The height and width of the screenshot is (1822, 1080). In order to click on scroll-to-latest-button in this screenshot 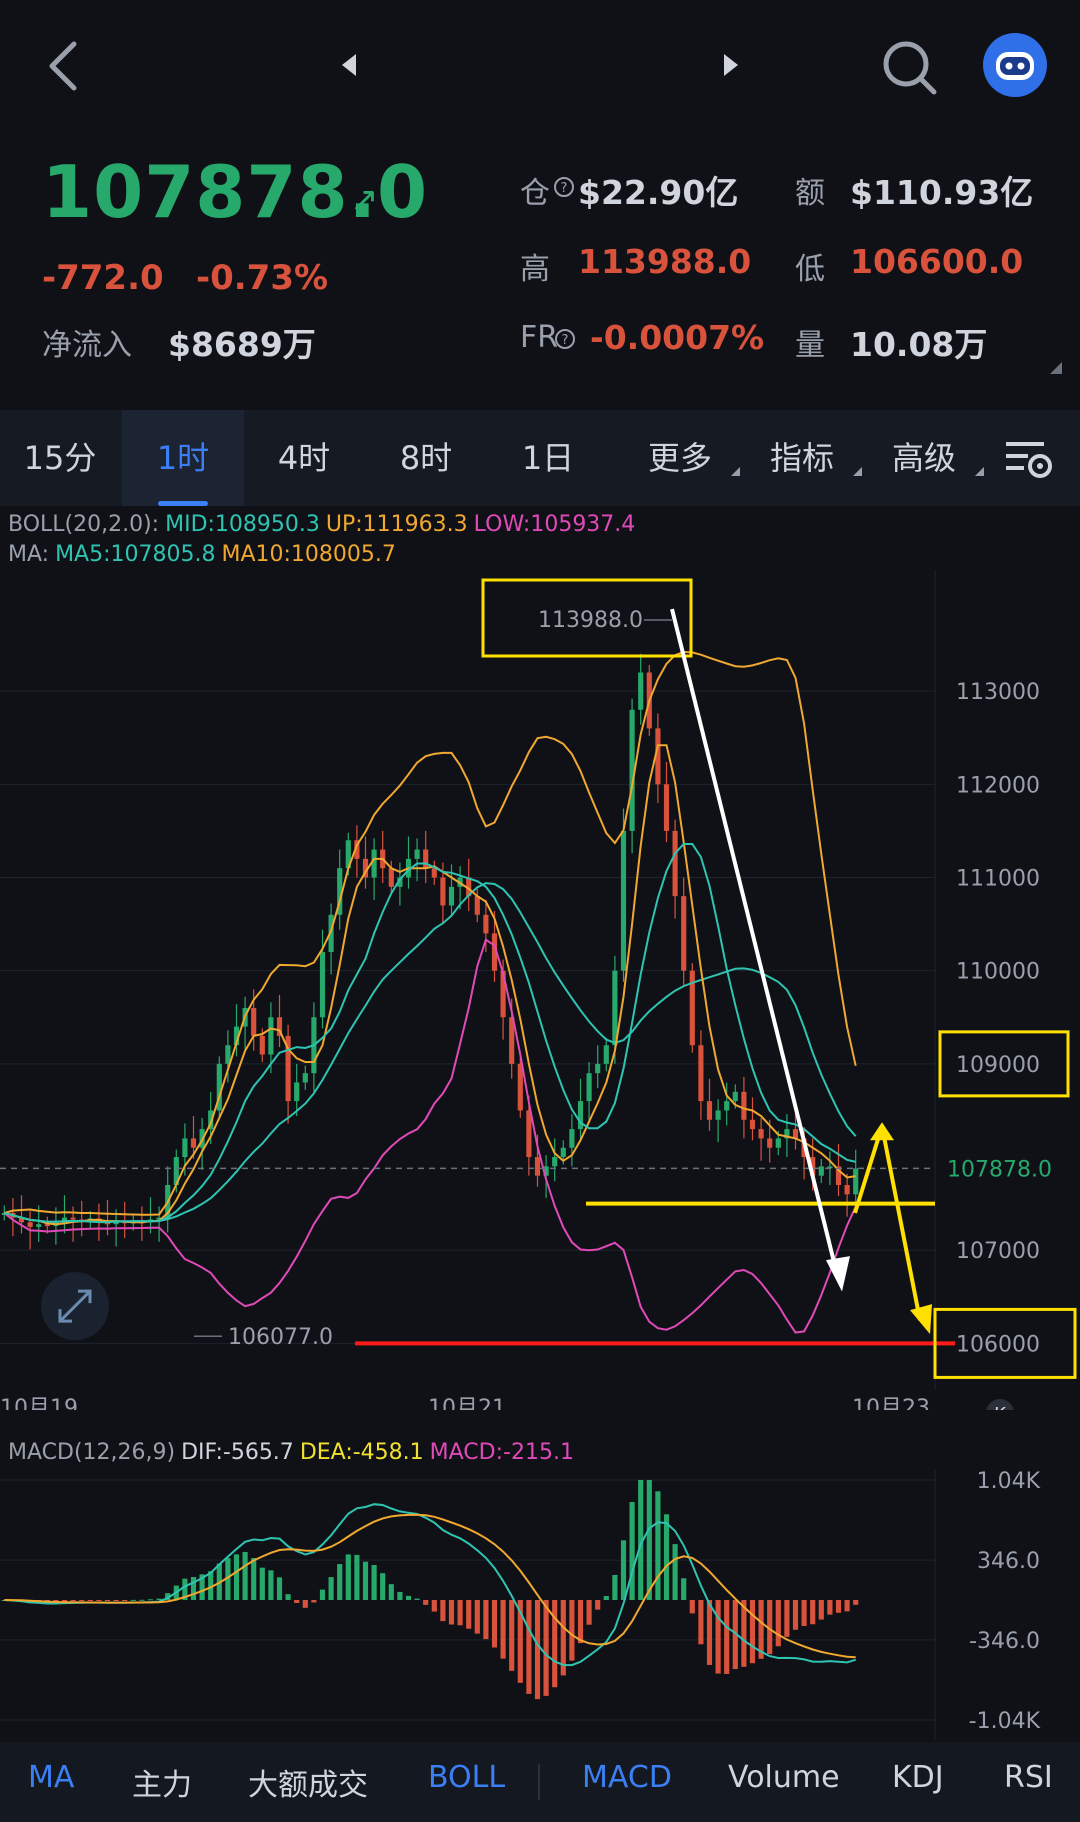, I will do `click(1000, 1404)`.